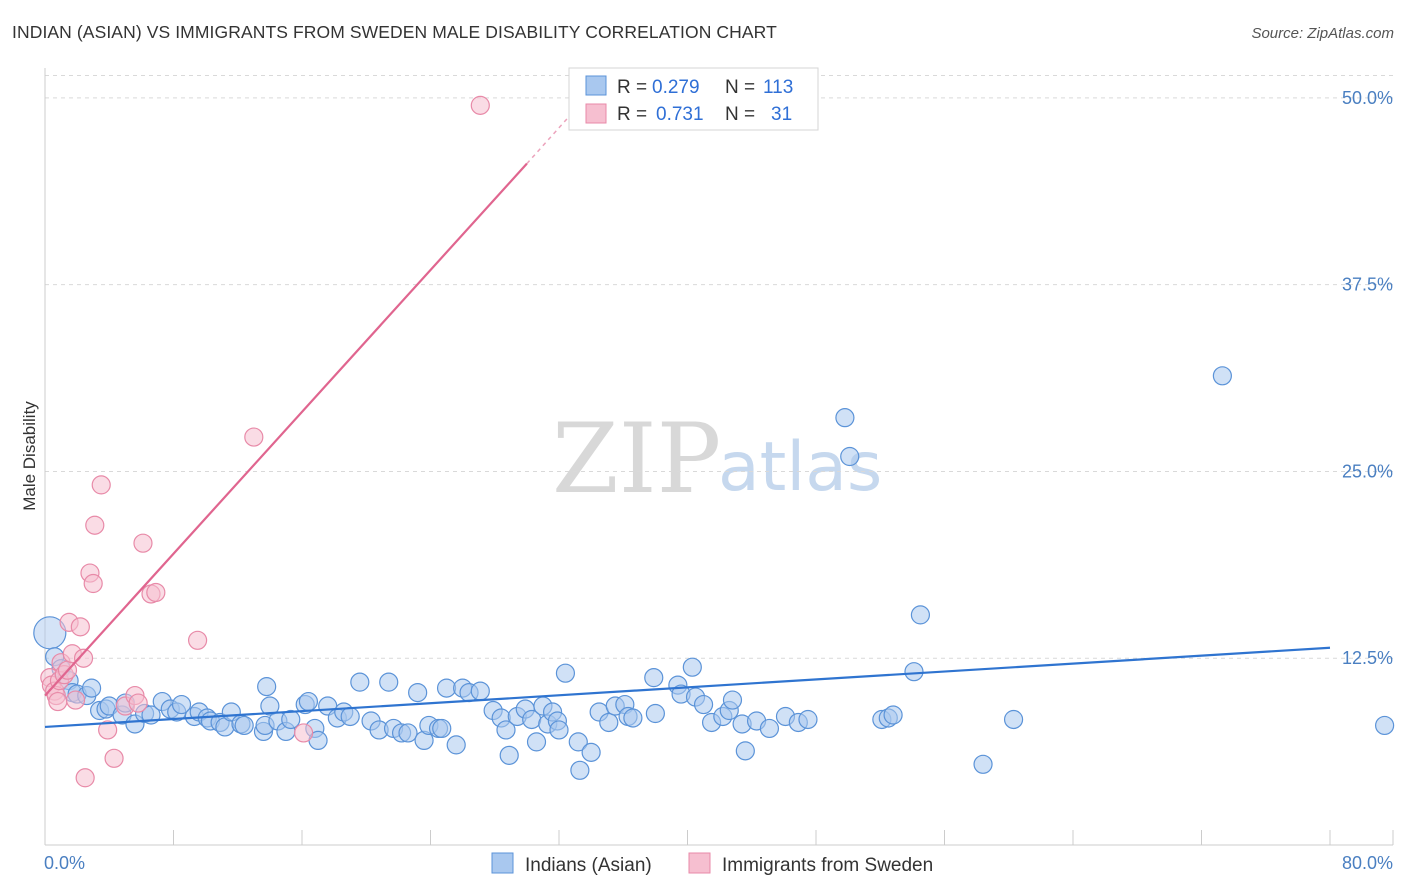  Describe the element at coordinates (712, 864) in the screenshot. I see `bottom-legend: Indians (Asian) Immigrants from Sweden` at that location.